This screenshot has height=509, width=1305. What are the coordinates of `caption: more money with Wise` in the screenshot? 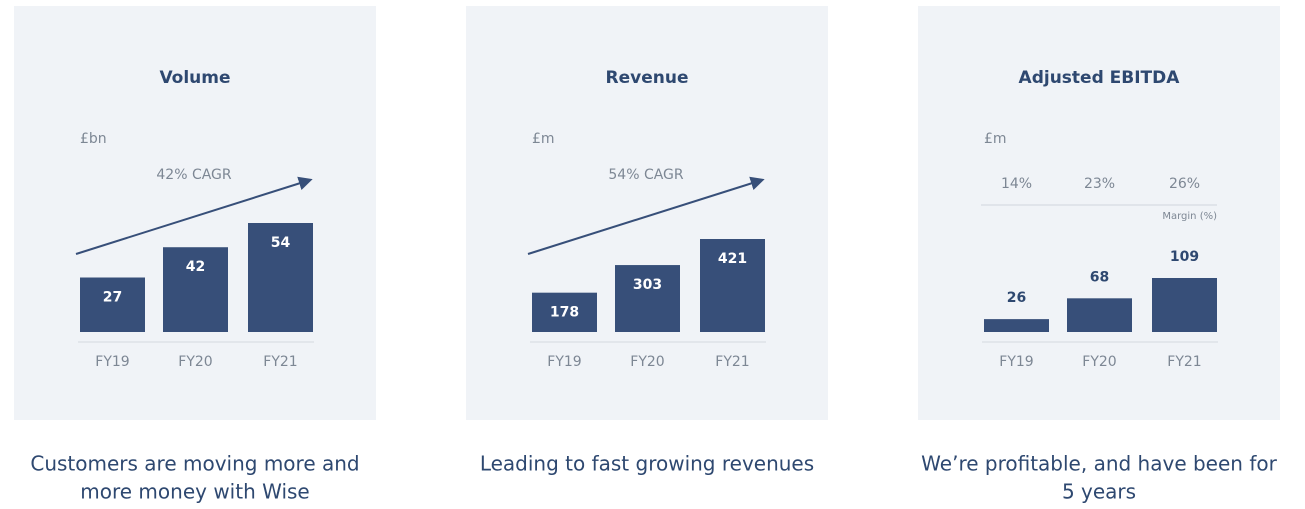 It's located at (194, 492).